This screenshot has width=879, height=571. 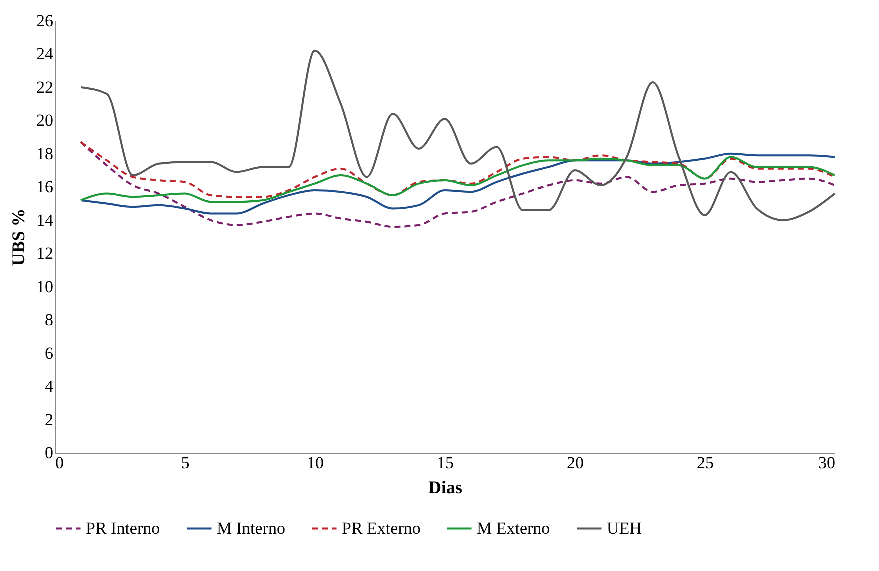 What do you see at coordinates (45, 286) in the screenshot?
I see `y-tick-label: 10` at bounding box center [45, 286].